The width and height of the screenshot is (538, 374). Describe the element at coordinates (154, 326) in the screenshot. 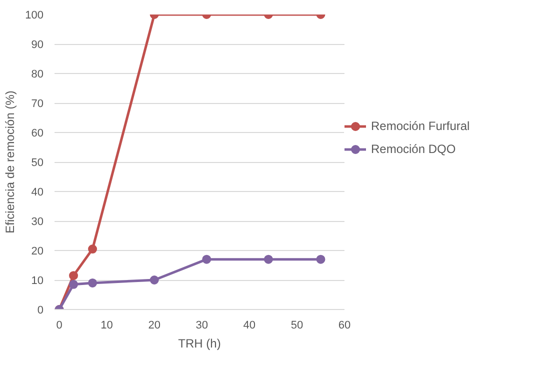

I see `x-tick-label: 20` at that location.